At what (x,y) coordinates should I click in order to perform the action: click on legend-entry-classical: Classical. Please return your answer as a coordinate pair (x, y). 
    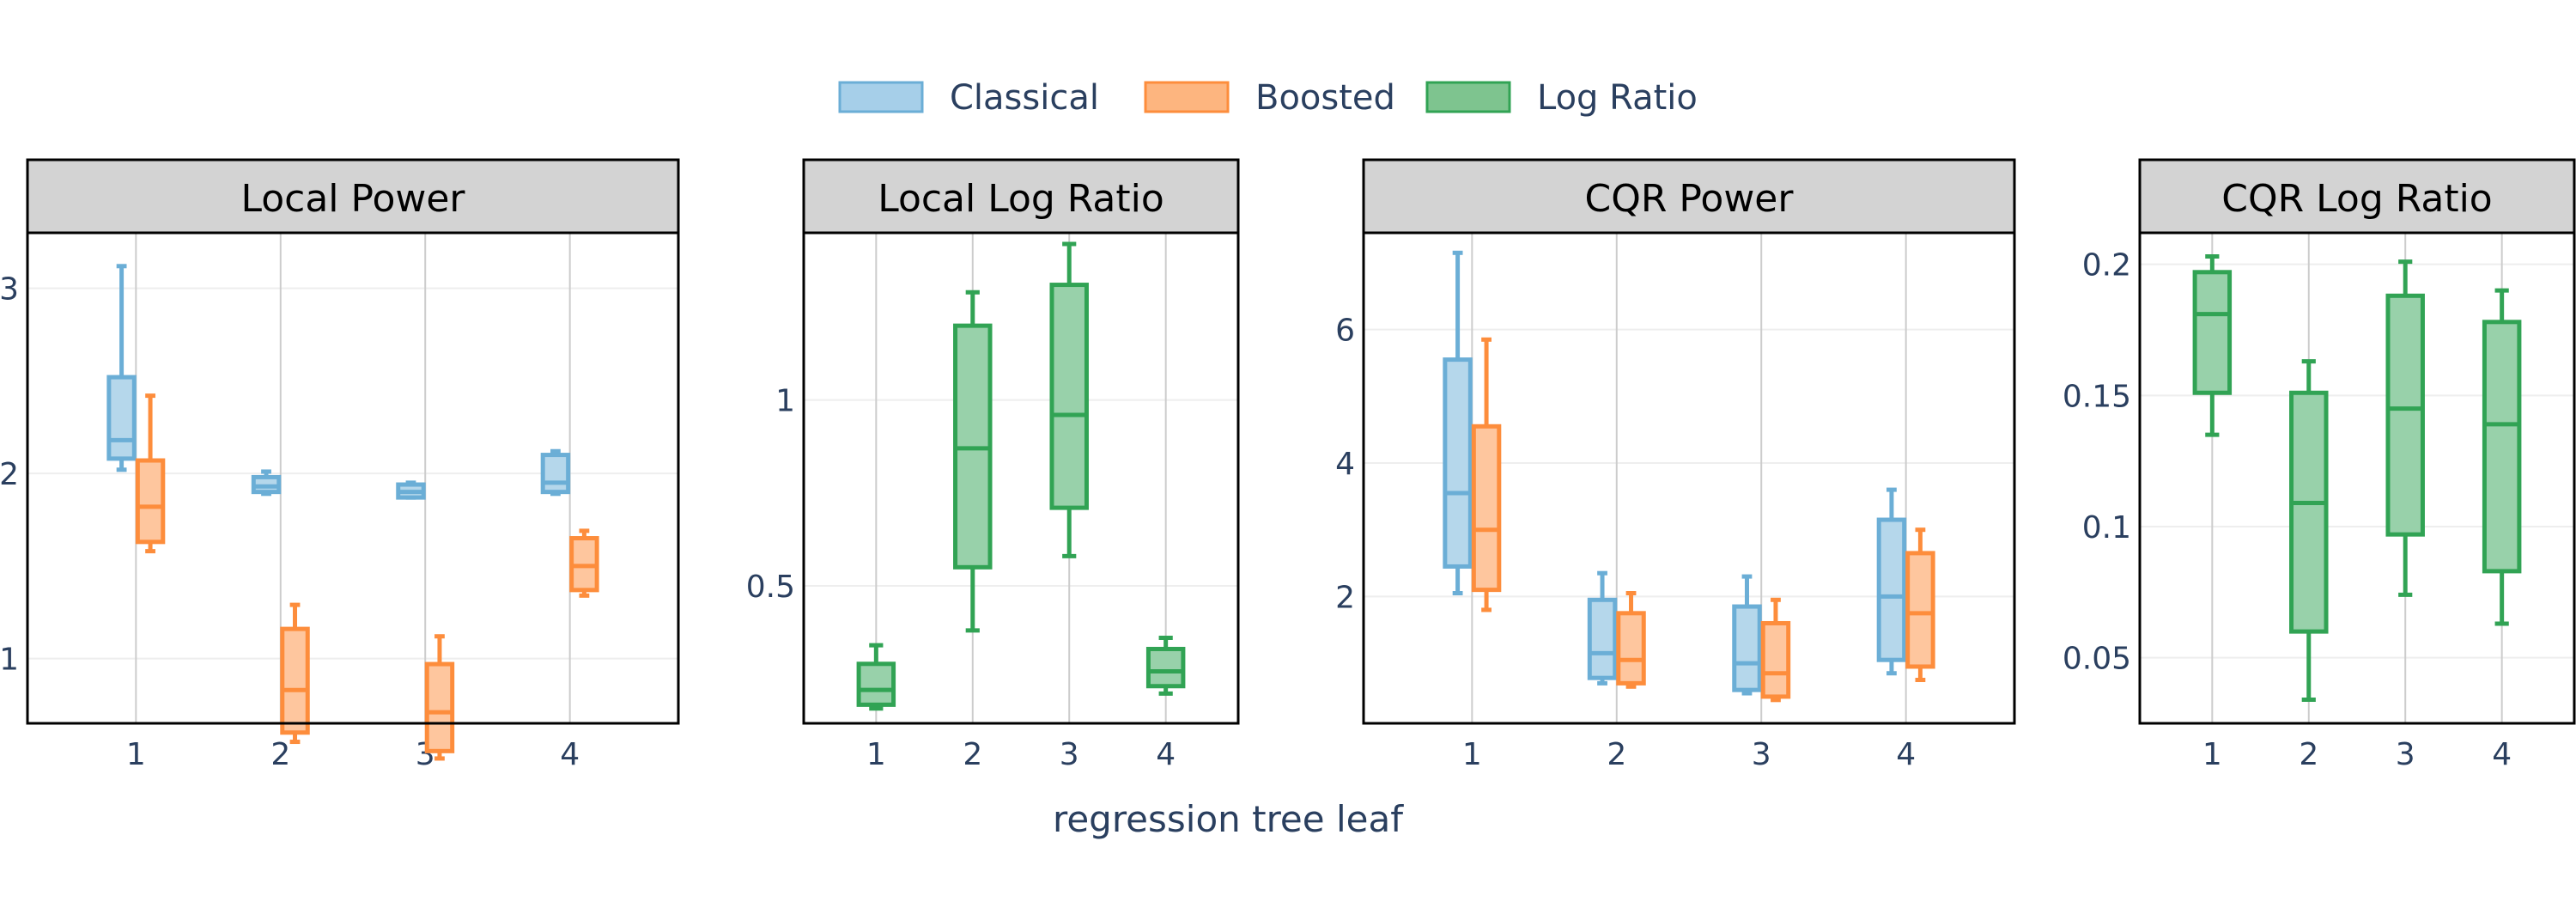
    Looking at the image, I should click on (969, 98).